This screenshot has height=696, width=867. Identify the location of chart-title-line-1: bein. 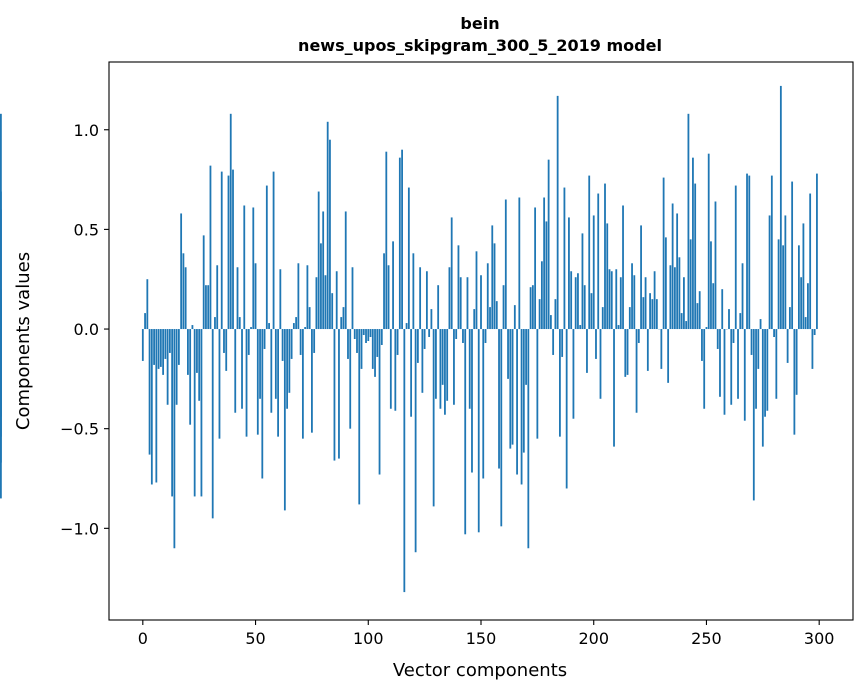
(479, 23).